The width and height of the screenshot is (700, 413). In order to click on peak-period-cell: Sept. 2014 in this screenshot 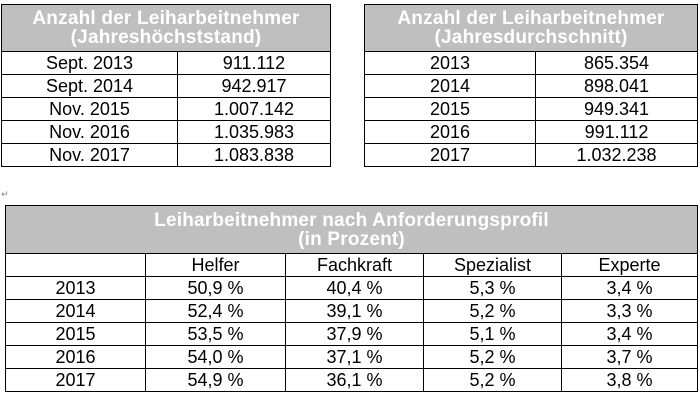, I will do `click(89, 86)`.